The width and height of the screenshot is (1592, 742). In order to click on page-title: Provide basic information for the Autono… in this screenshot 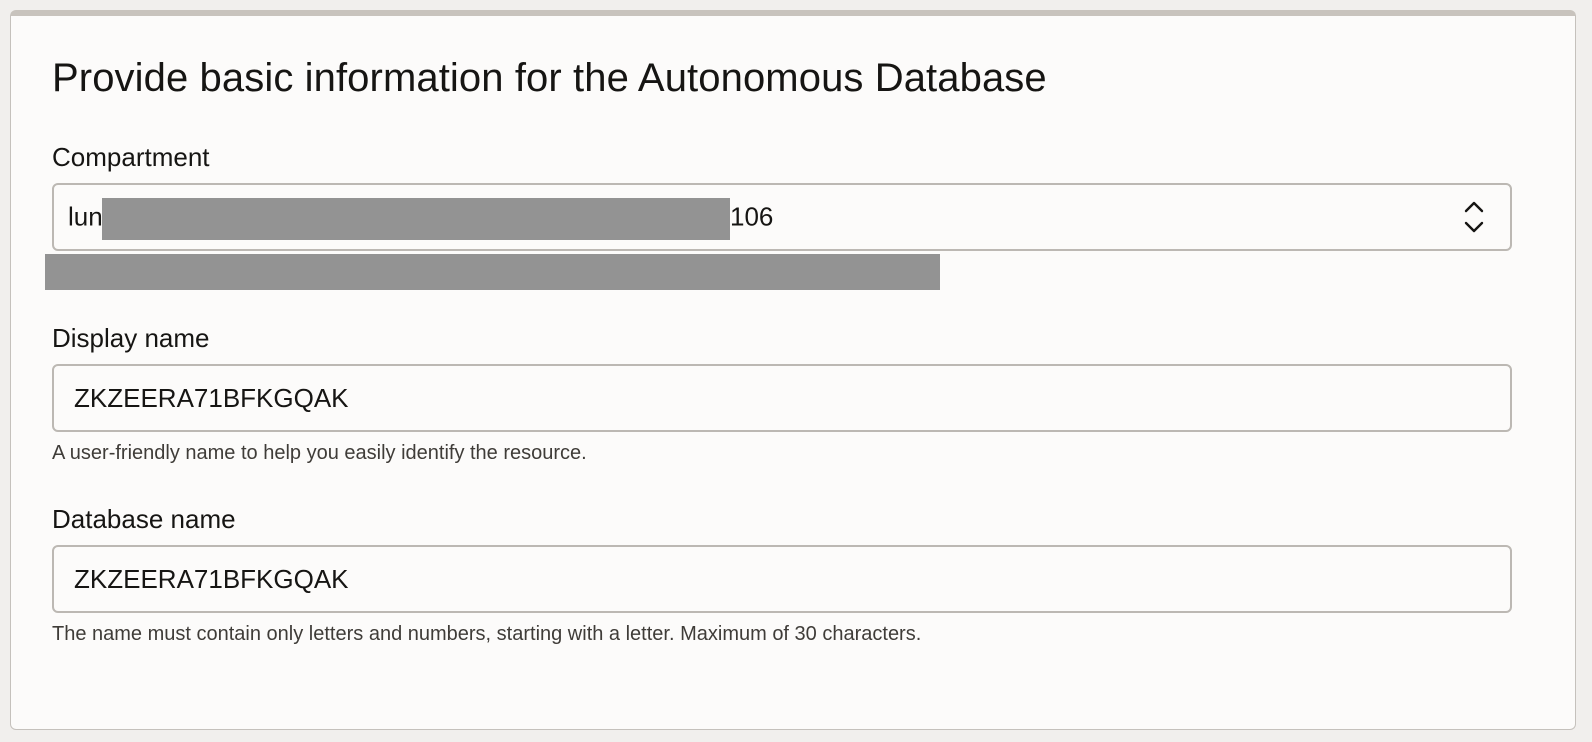, I will do `click(549, 78)`.